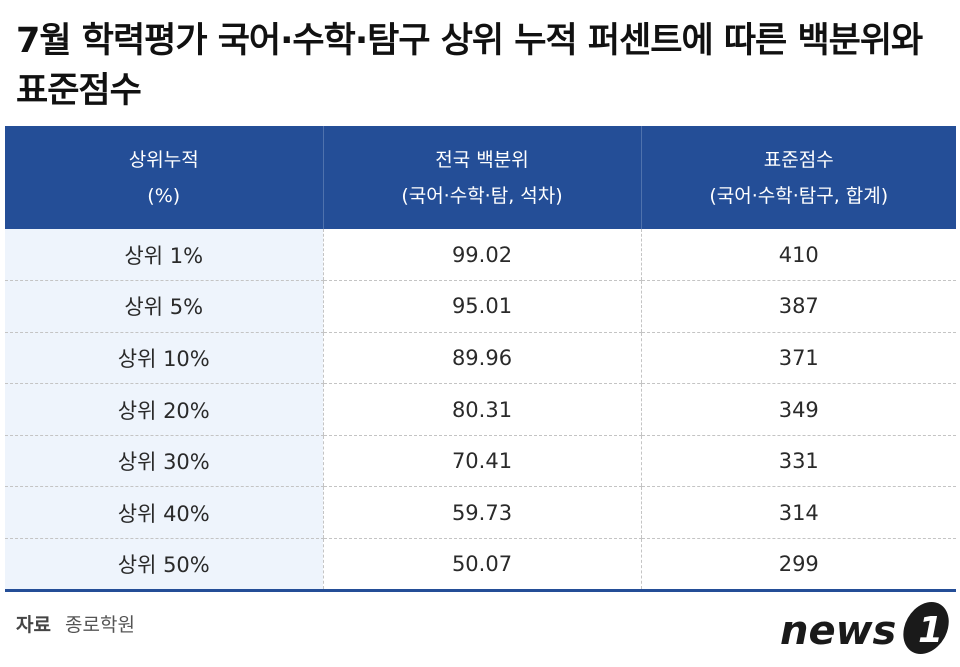  Describe the element at coordinates (798, 461) in the screenshot. I see `score-cell: 331` at that location.